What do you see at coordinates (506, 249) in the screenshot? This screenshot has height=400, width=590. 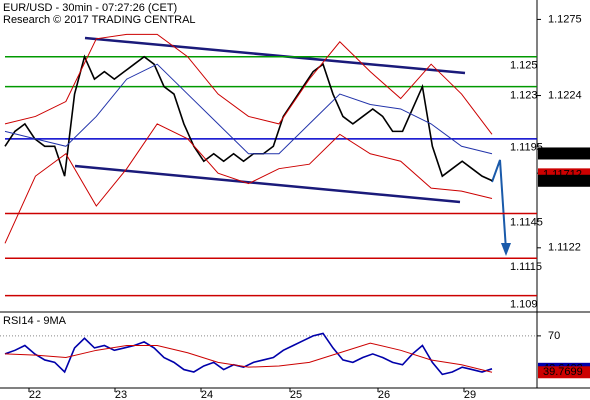 I see `arrow-head` at bounding box center [506, 249].